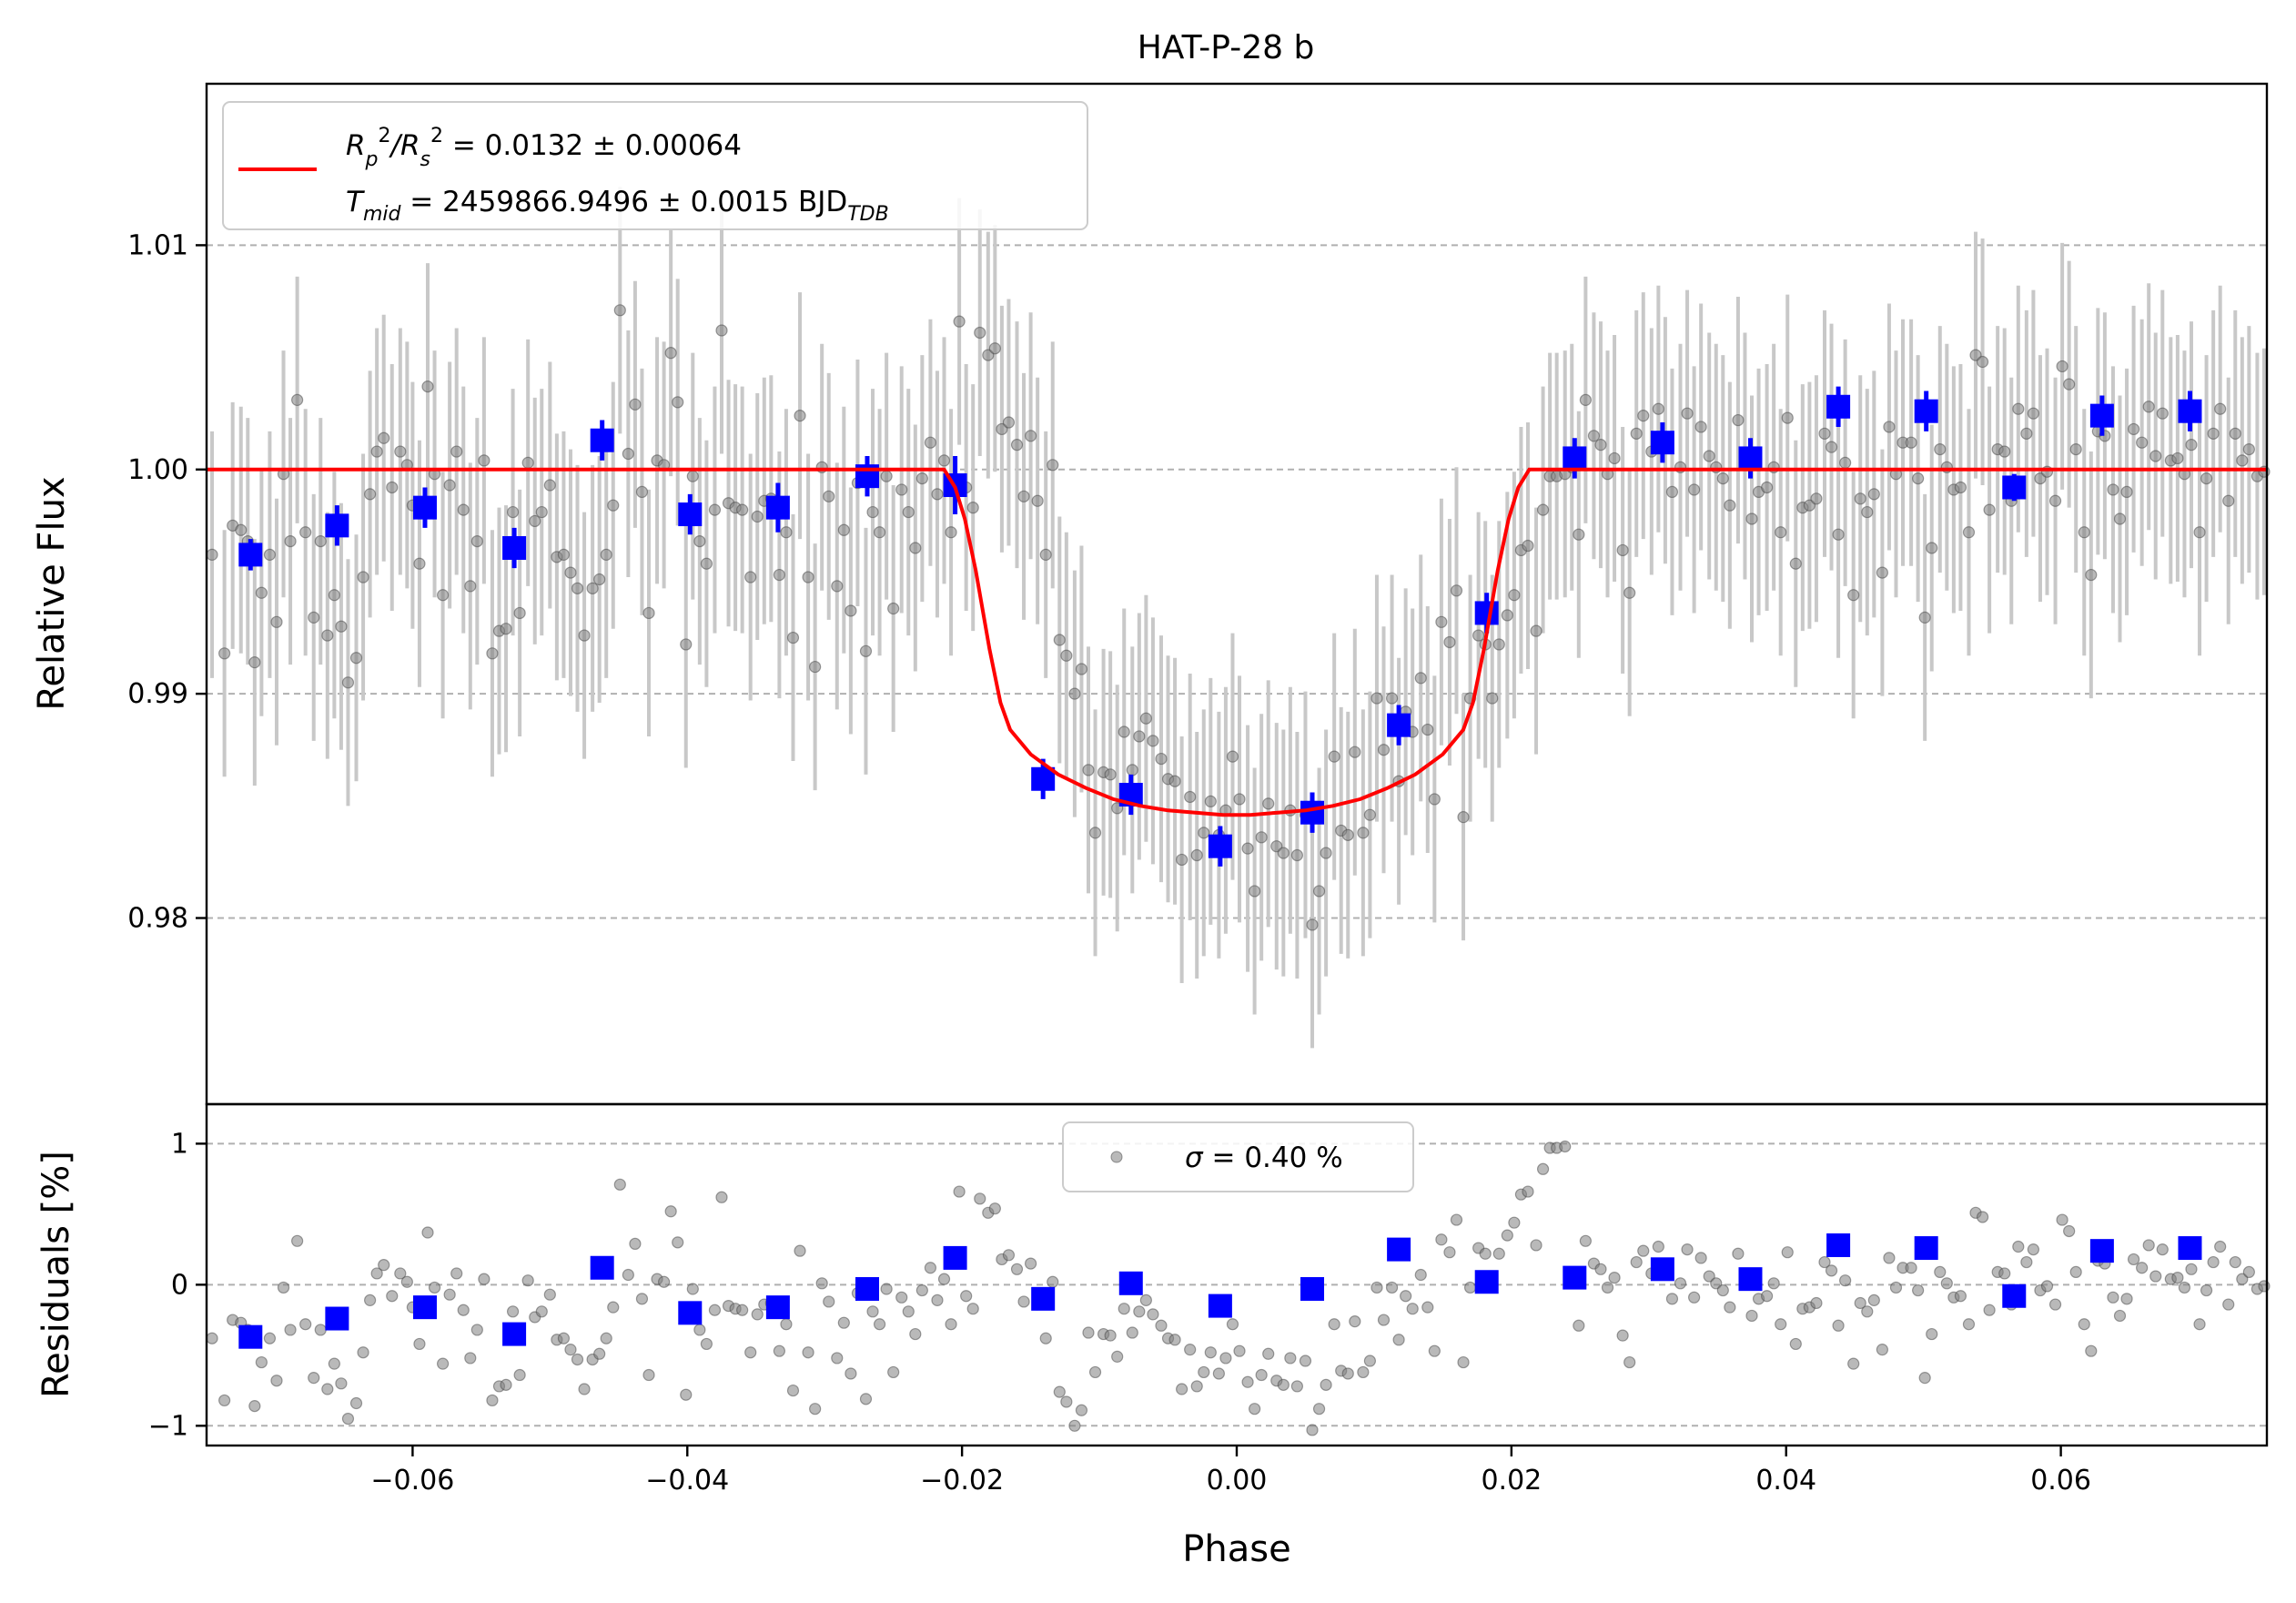  What do you see at coordinates (1227, 47) in the screenshot?
I see `chart-title: HAT-P-28 b` at bounding box center [1227, 47].